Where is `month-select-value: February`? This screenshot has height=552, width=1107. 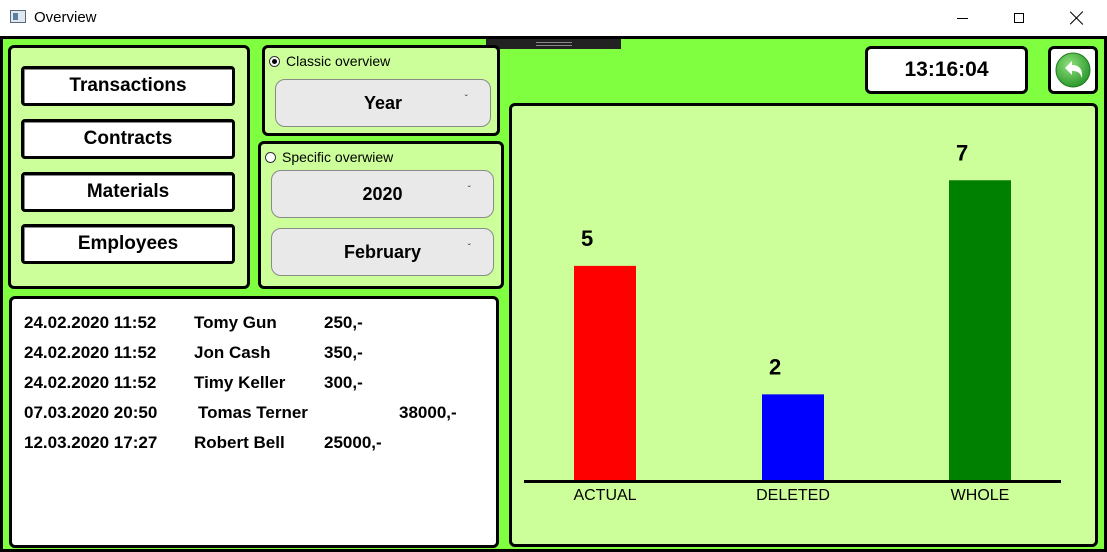 month-select-value: February is located at coordinates (382, 251).